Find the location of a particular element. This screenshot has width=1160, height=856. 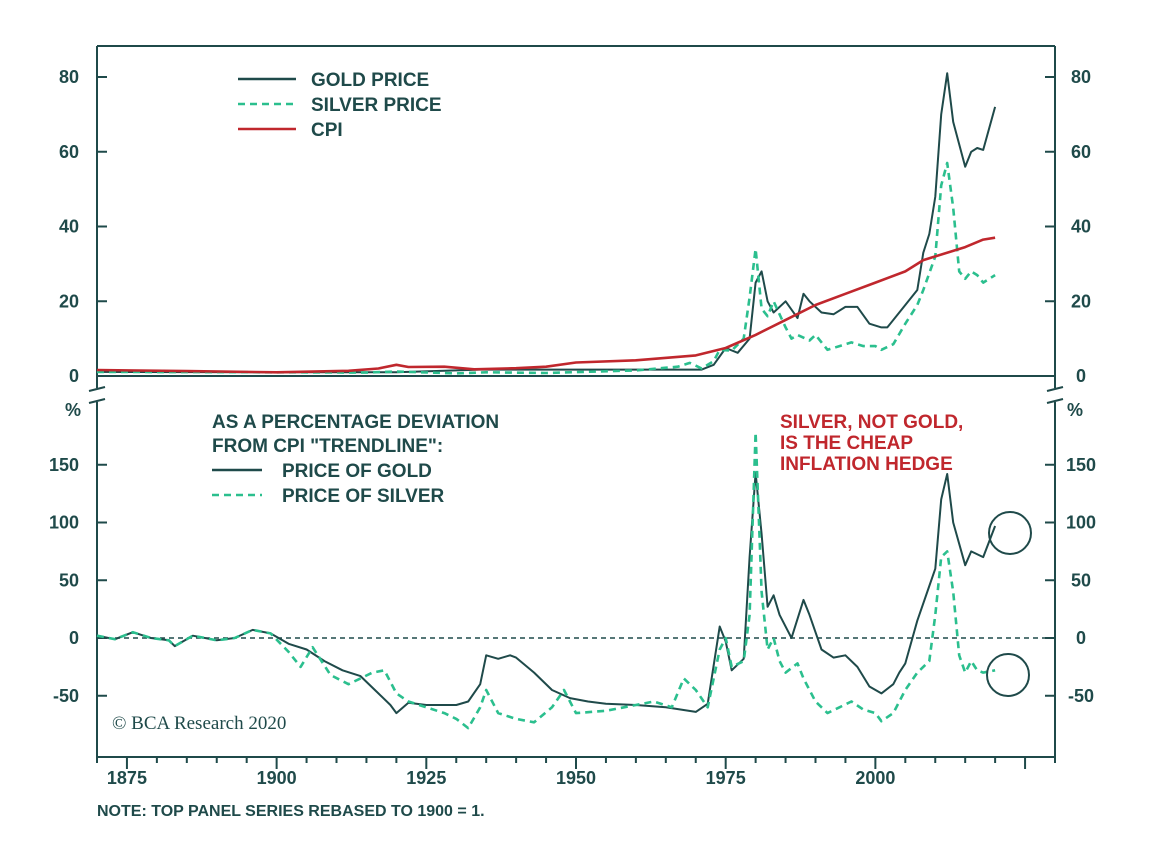

x-tick-label: 1925 is located at coordinates (426, 778).